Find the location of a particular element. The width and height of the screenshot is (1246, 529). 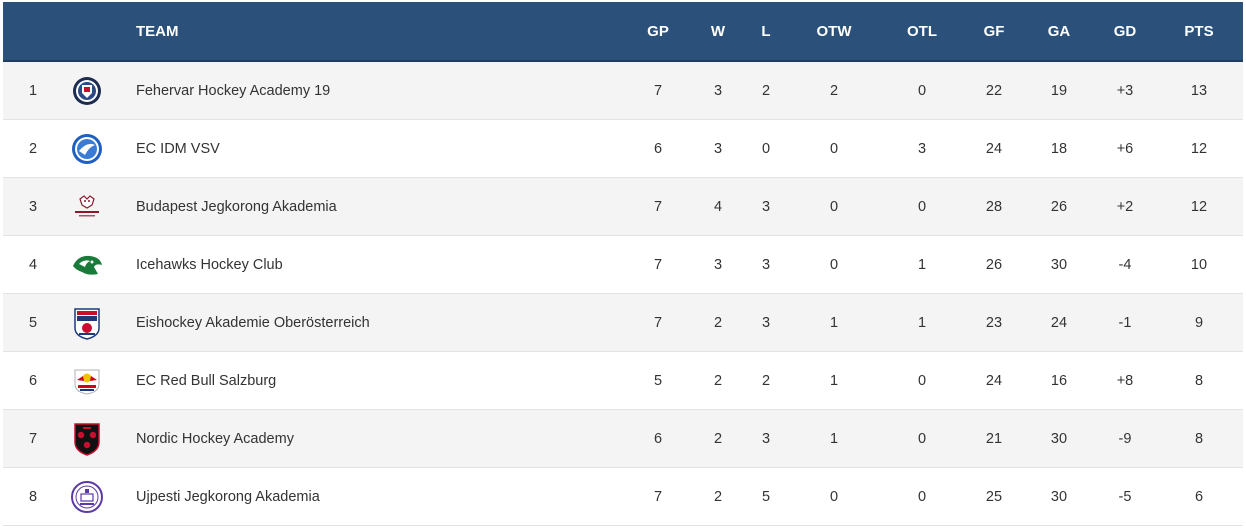

gf-cell: 21 is located at coordinates (994, 438).